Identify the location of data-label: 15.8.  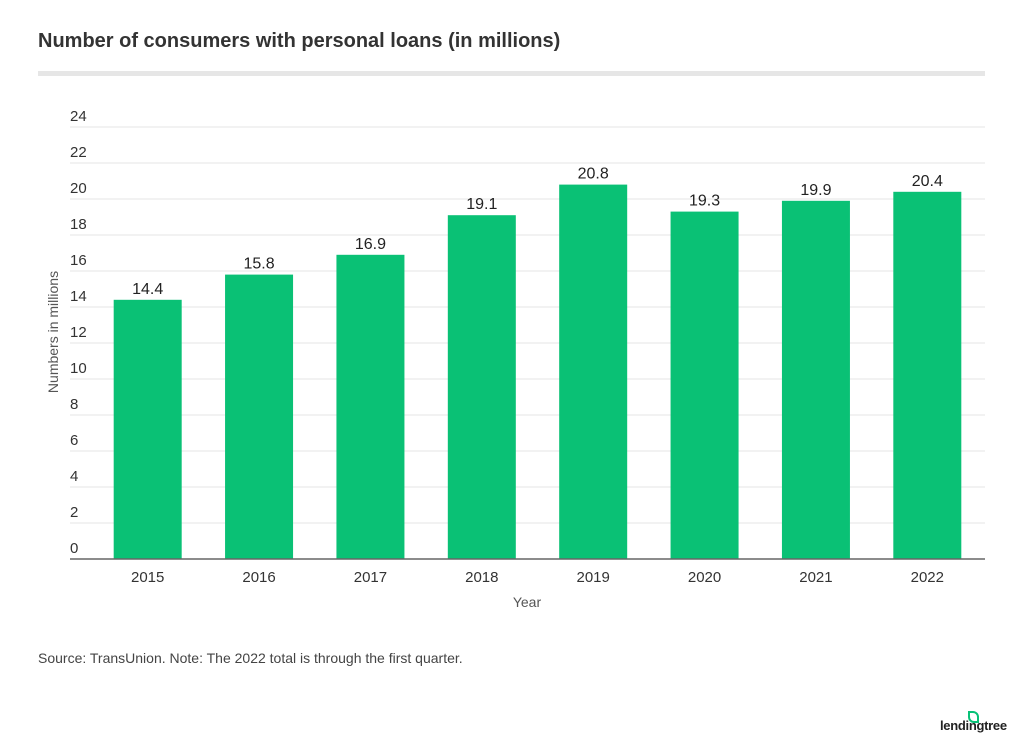
(258, 264).